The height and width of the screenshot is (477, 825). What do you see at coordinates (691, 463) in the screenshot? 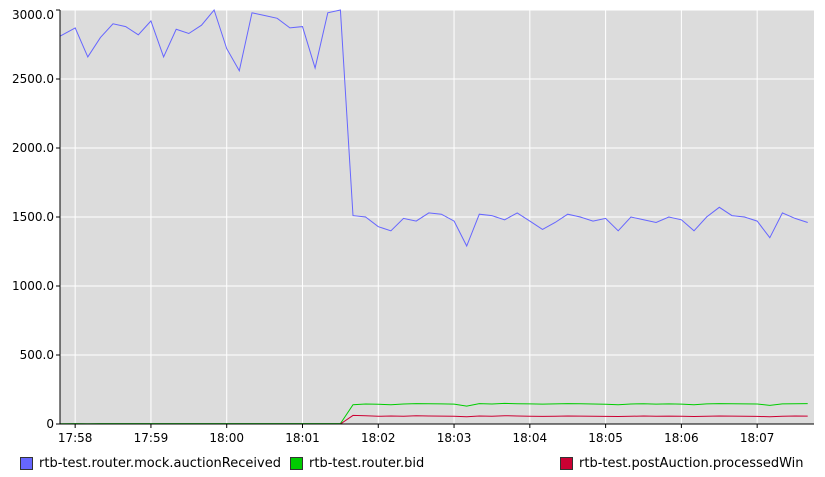
I see `legend-label-processed-win: rtb-test.postAuction.processedWin` at bounding box center [691, 463].